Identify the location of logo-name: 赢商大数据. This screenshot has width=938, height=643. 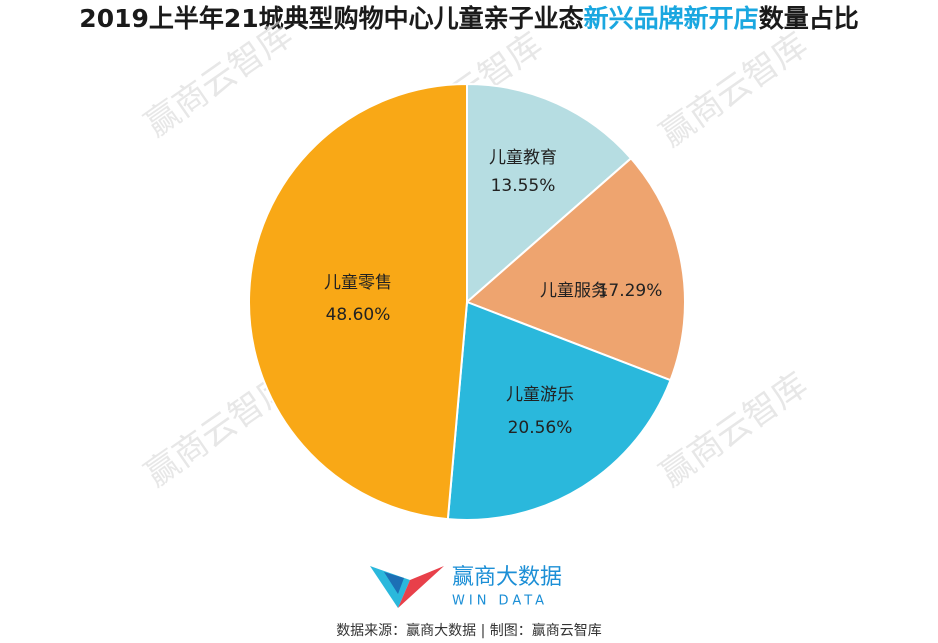
(507, 577).